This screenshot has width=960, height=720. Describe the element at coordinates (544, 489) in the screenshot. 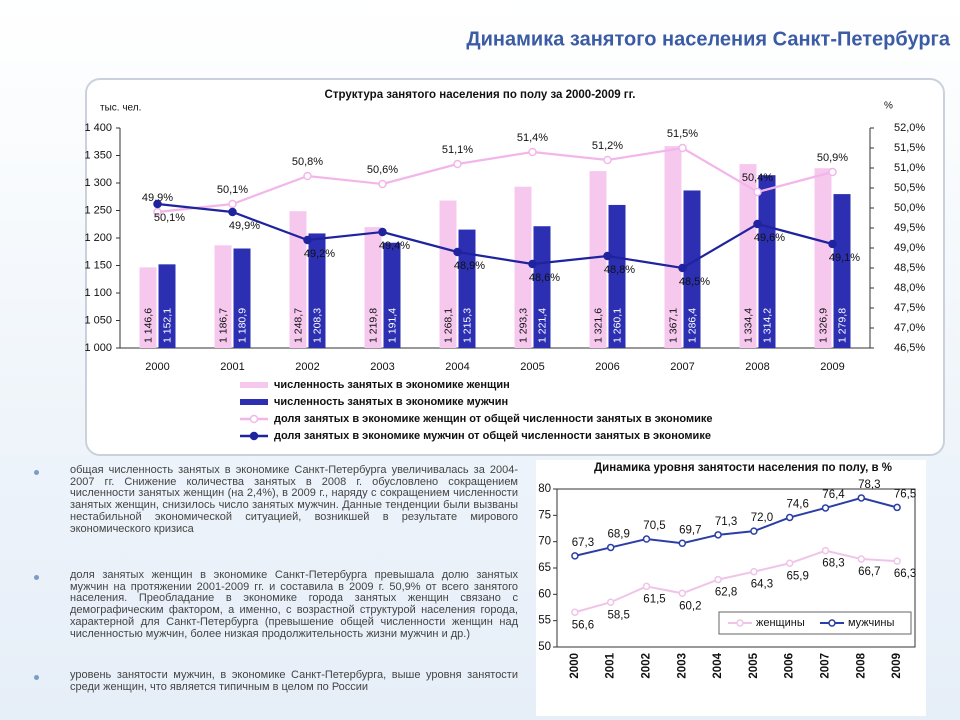

I see `y-tick-label: 80` at that location.